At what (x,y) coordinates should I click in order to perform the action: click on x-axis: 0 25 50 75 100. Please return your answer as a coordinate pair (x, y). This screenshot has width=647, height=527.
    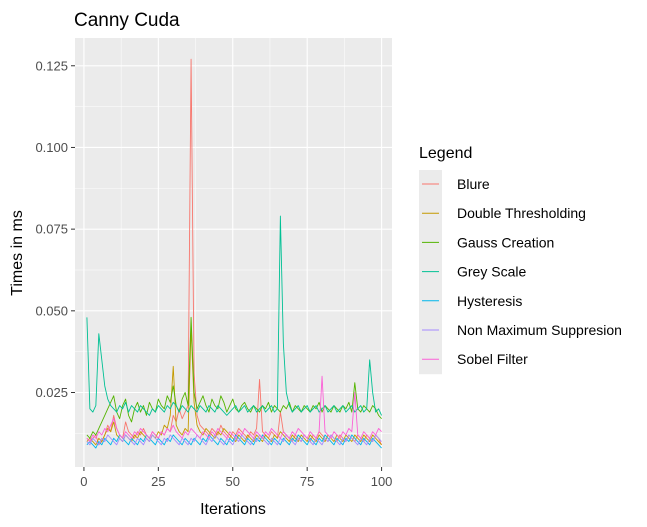
    Looking at the image, I should click on (236, 478).